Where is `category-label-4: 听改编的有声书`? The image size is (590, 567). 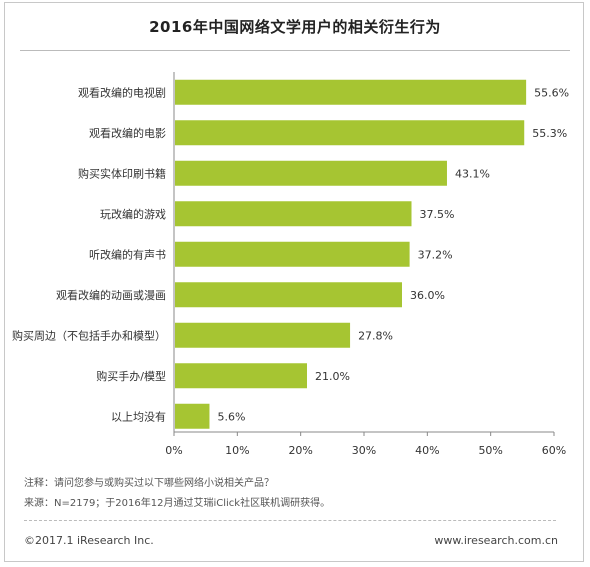
category-label-4: 听改编的有声书 is located at coordinates (127, 254).